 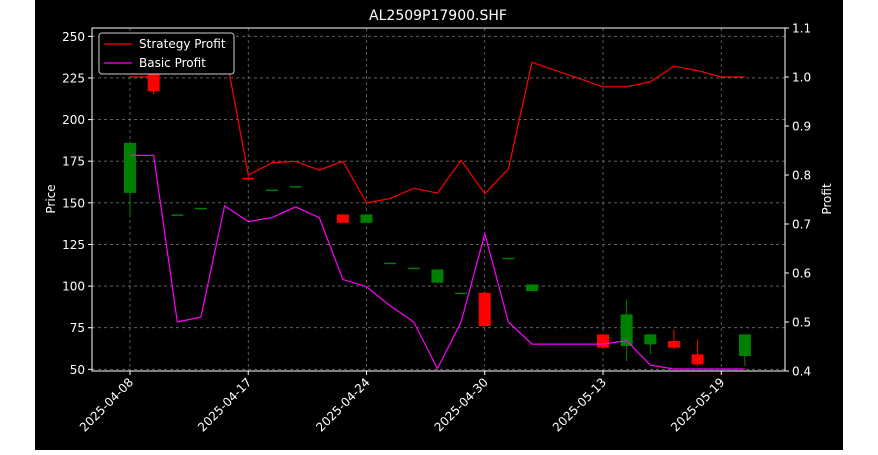 What do you see at coordinates (801, 29) in the screenshot?
I see `y2-tick-label: 1.1` at bounding box center [801, 29].